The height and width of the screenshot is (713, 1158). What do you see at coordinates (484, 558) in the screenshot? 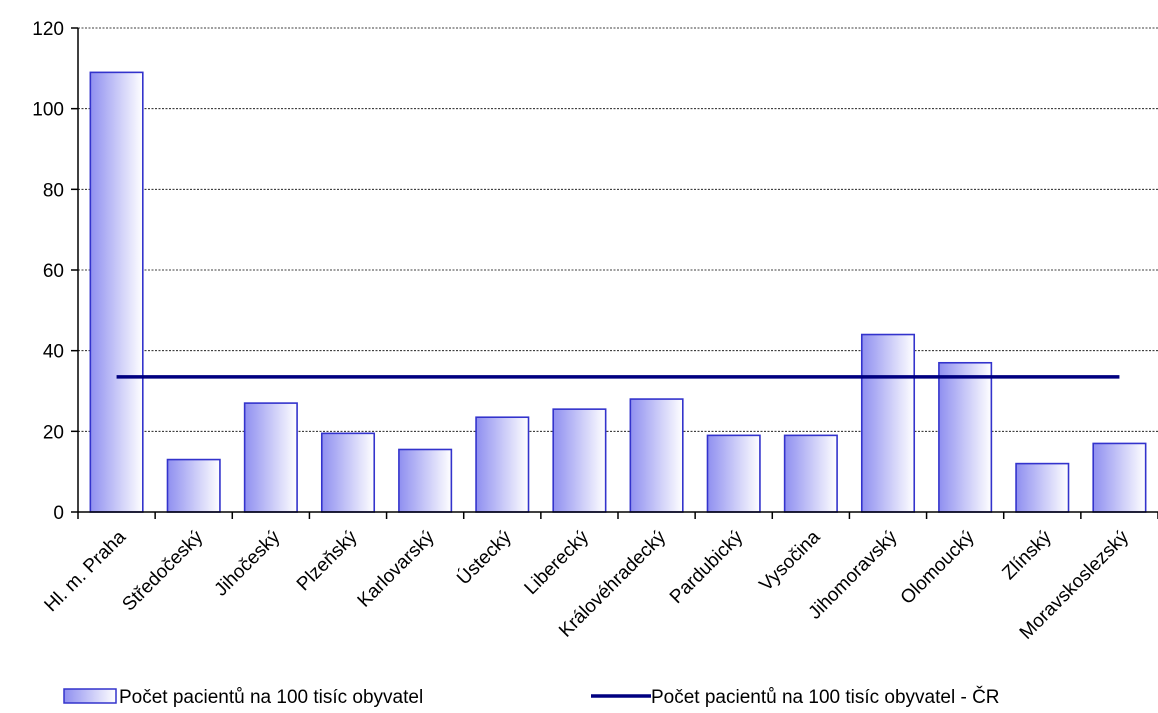
I see `x-category-label: Ústecký` at bounding box center [484, 558].